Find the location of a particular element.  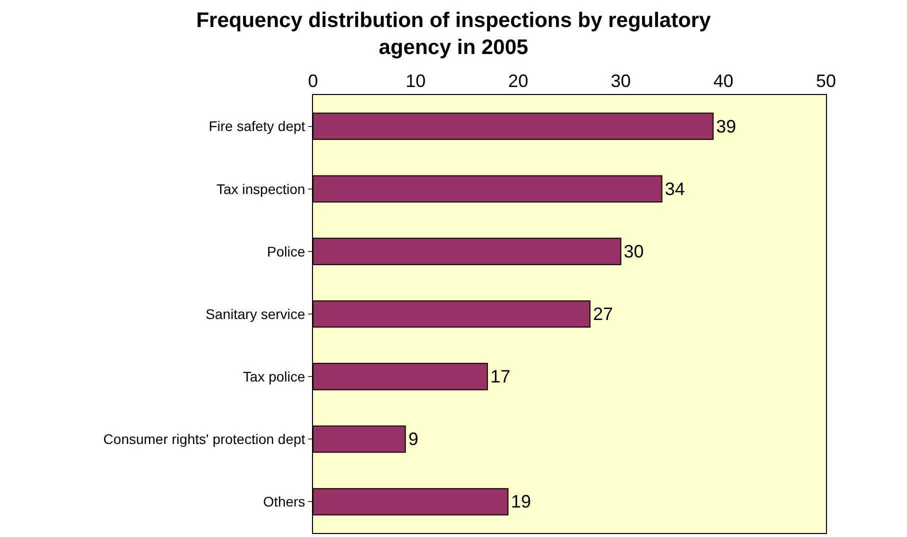

data-label: 39 is located at coordinates (726, 126).